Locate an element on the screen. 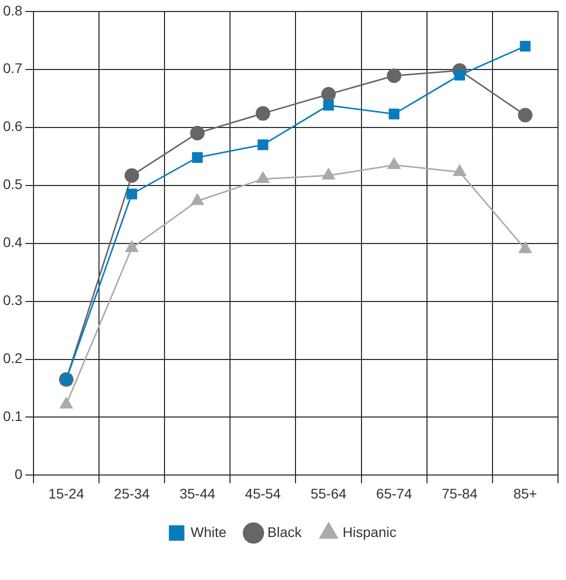  x-tick-label: 55-64 is located at coordinates (328, 493).